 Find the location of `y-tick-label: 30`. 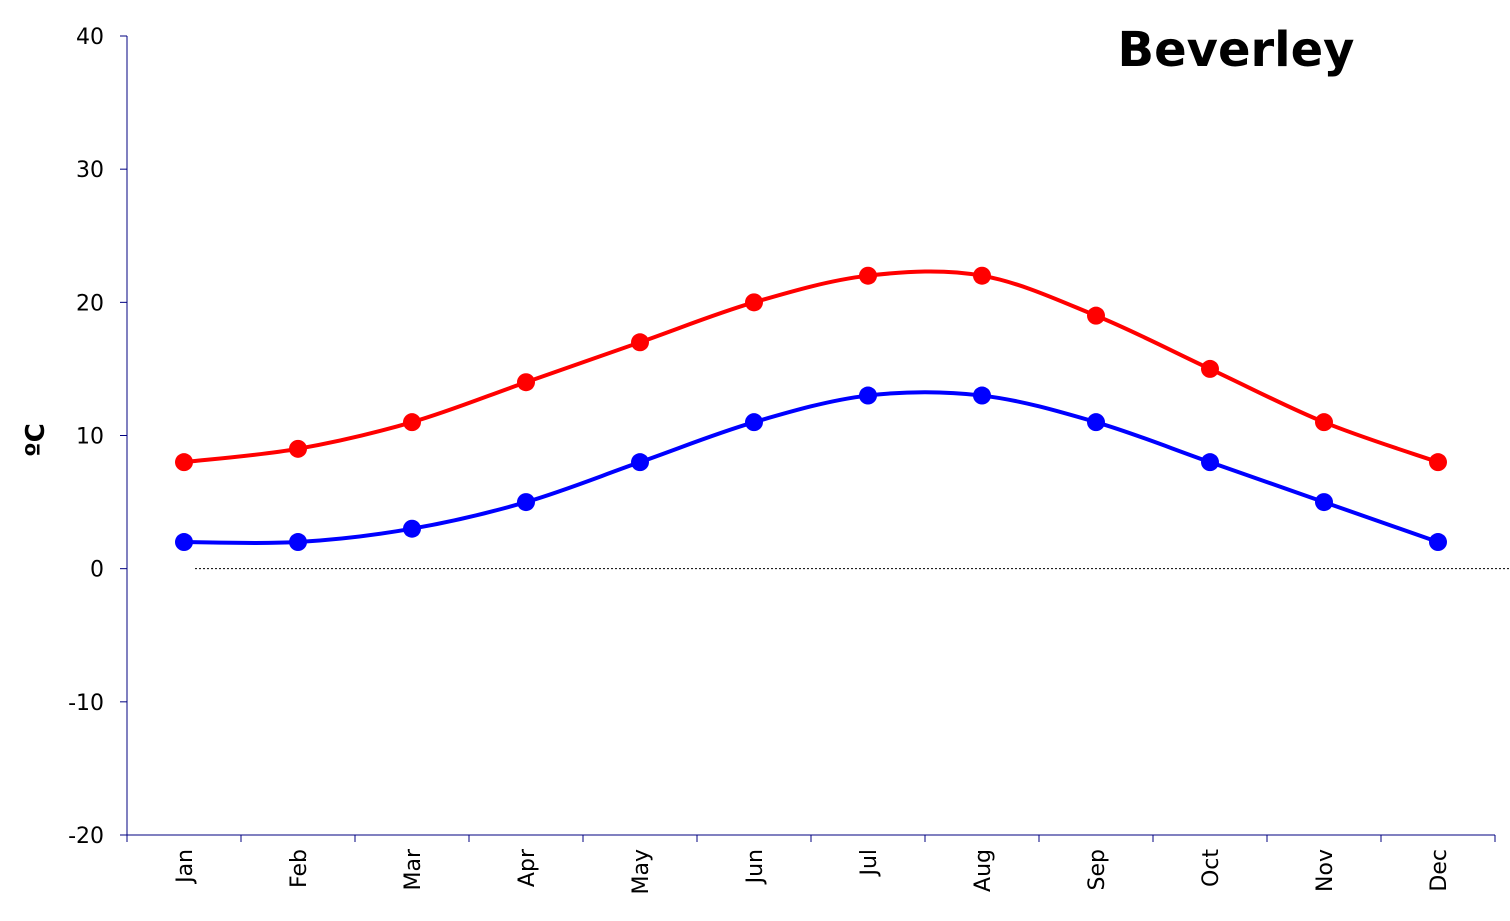

y-tick-label: 30 is located at coordinates (90, 170).